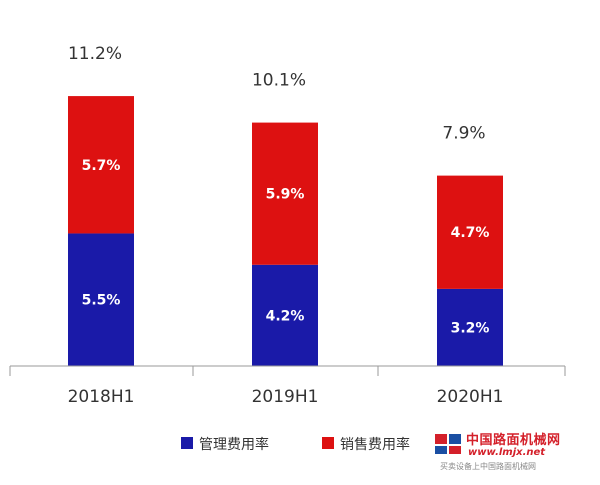 The height and width of the screenshot is (485, 600). I want to click on watermark-slogan: 买卖设备上中国路面机械网, so click(488, 466).